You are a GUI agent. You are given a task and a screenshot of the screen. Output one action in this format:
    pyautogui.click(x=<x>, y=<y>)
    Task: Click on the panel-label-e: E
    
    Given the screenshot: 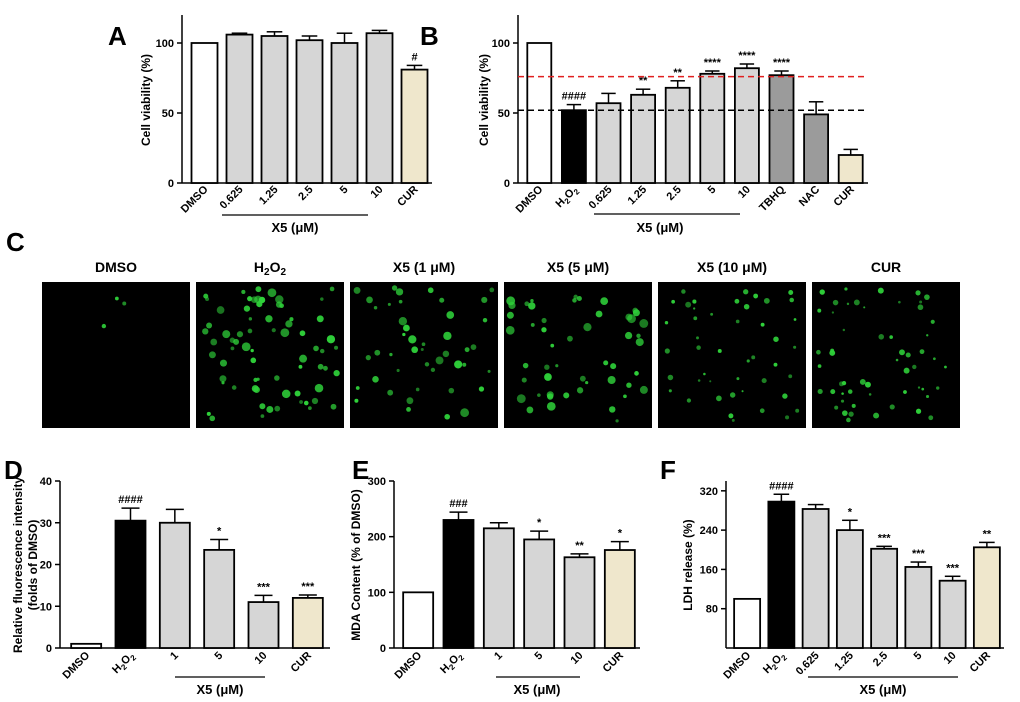 What is the action you would take?
    pyautogui.click(x=360, y=470)
    